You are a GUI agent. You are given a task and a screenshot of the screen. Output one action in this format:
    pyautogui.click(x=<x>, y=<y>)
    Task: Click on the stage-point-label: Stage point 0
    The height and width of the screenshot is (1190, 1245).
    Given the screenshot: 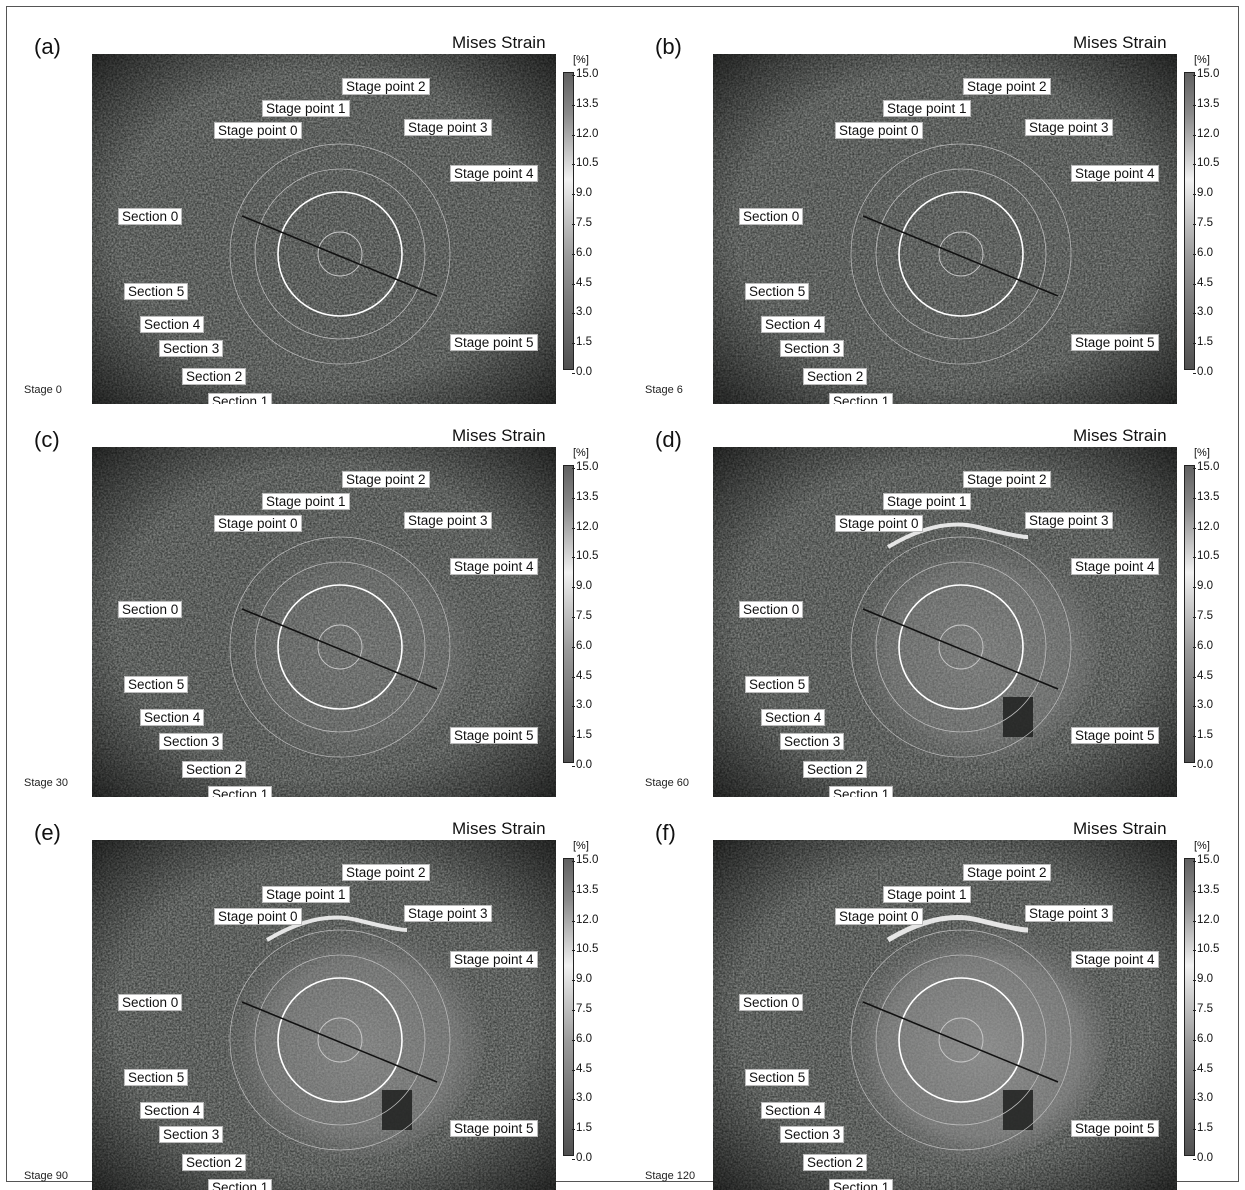 What is the action you would take?
    pyautogui.click(x=258, y=523)
    